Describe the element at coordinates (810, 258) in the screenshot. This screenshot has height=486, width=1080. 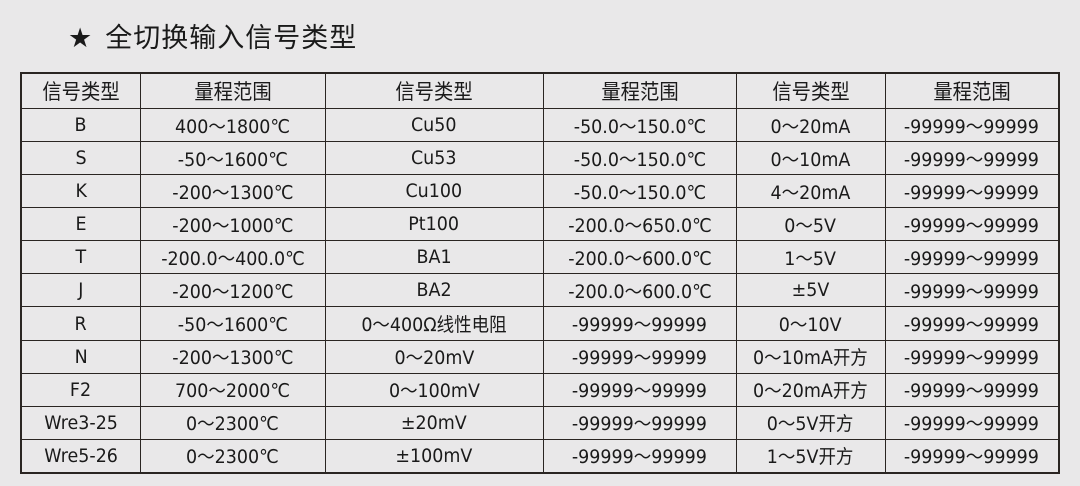
I see `cell-text: 1～5V` at that location.